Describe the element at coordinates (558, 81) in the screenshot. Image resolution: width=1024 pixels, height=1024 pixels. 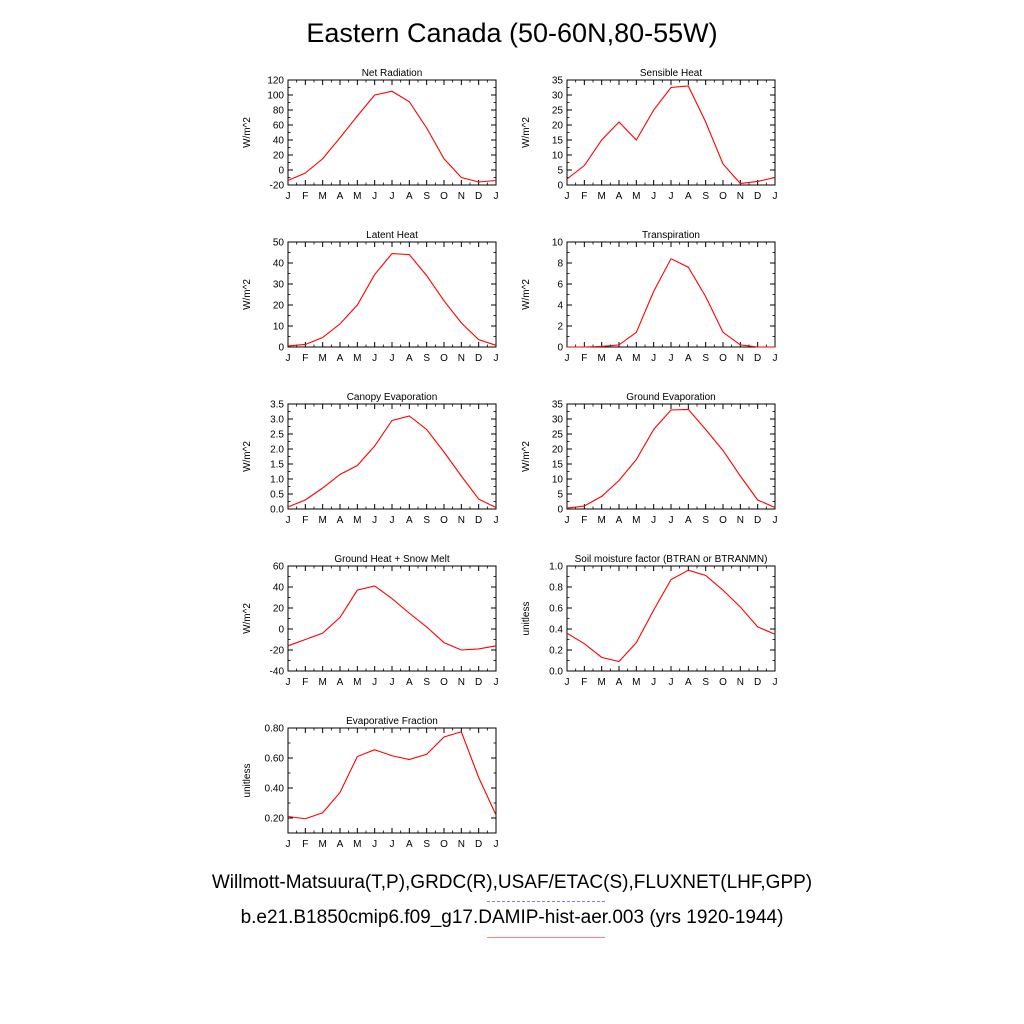
I see `y-tick-label: 35` at that location.